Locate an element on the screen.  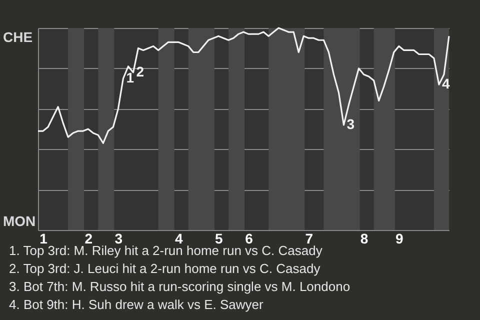
x-tick-label: 9 is located at coordinates (399, 238).